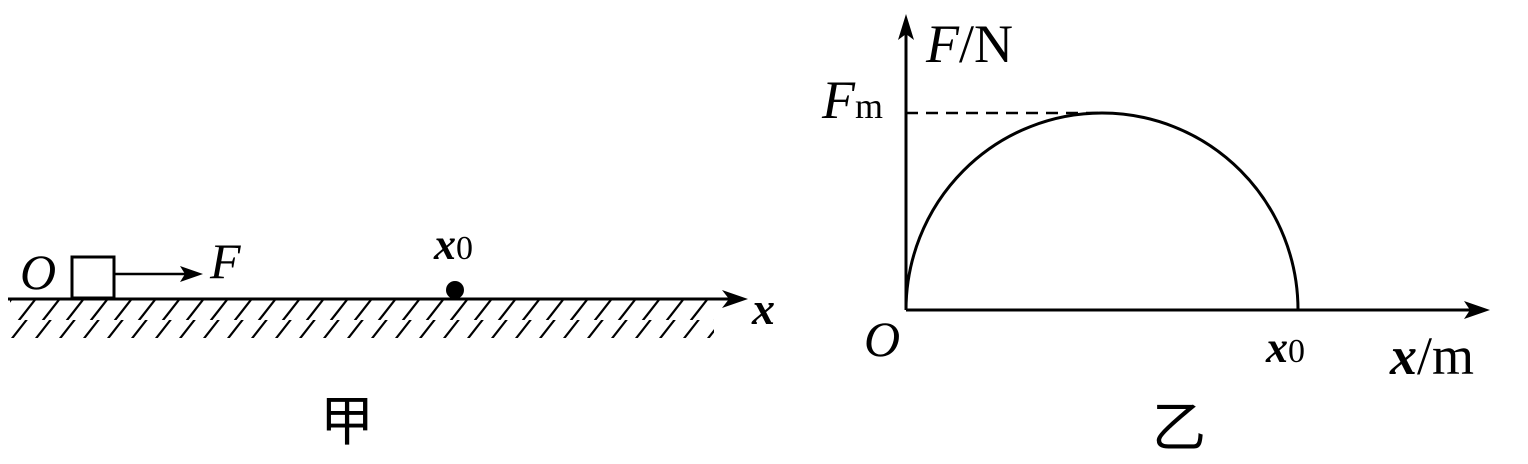 This screenshot has height=464, width=1528. What do you see at coordinates (838, 100) in the screenshot?
I see `fm-label-main: F` at bounding box center [838, 100].